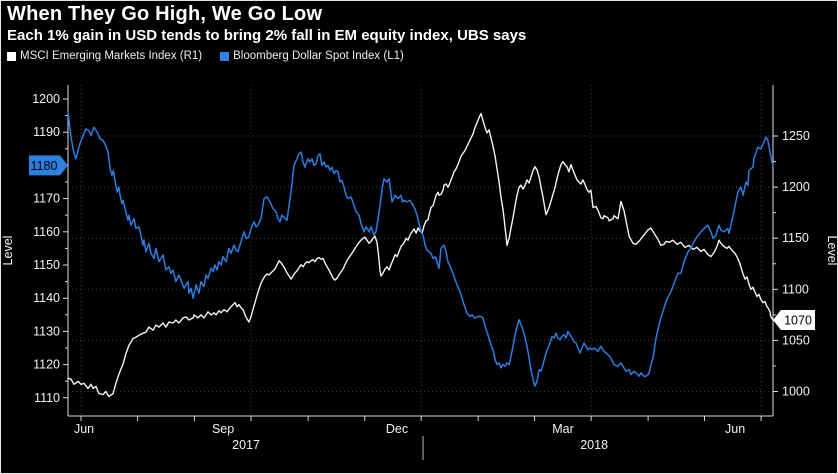 This screenshot has width=838, height=474. I want to click on legend-item-msci: MSCI Emerging Markets Index (R1), so click(104, 56).